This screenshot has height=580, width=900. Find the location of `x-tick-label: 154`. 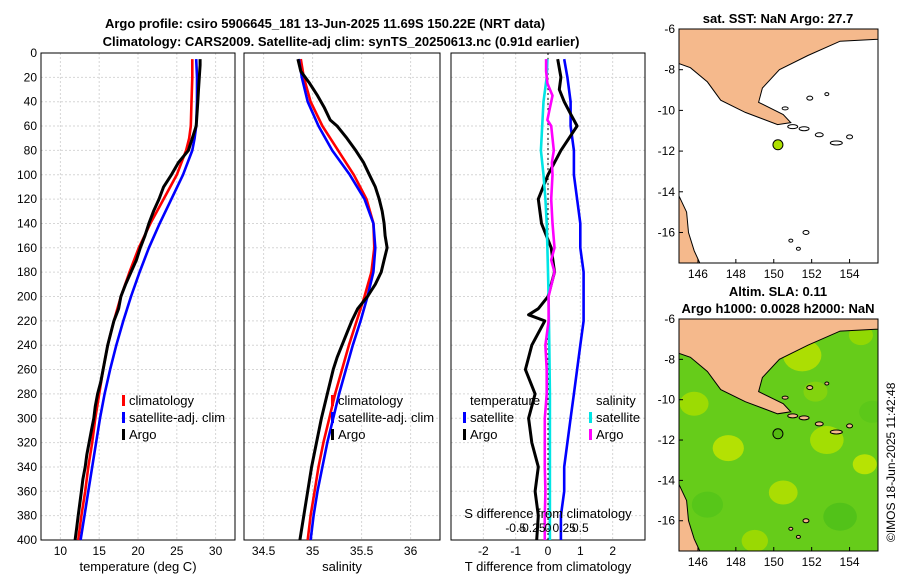

x-tick-label: 154 is located at coordinates (850, 274).